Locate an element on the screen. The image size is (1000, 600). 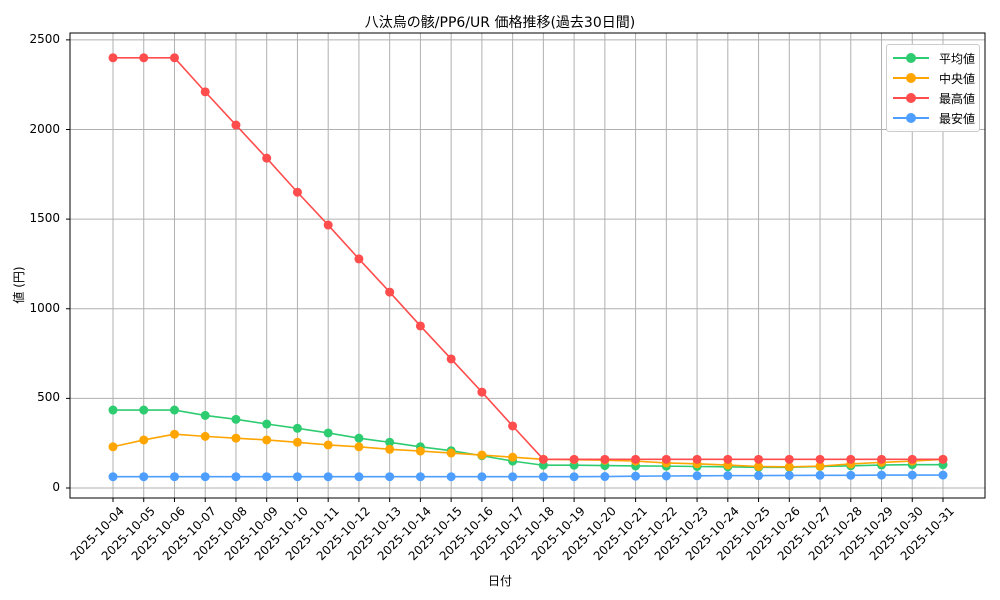
legend-item: 平均値 is located at coordinates (933, 58).